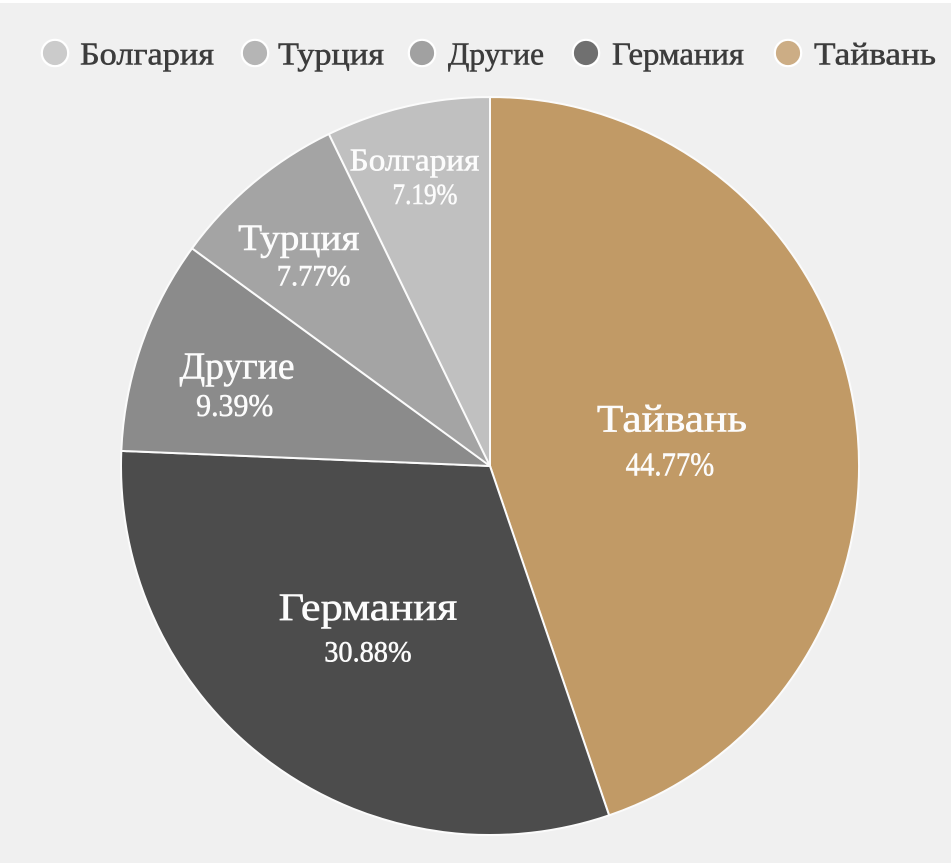 The image size is (951, 863). Describe the element at coordinates (670, 465) in the screenshot. I see `svg-text: 44.77%` at that location.